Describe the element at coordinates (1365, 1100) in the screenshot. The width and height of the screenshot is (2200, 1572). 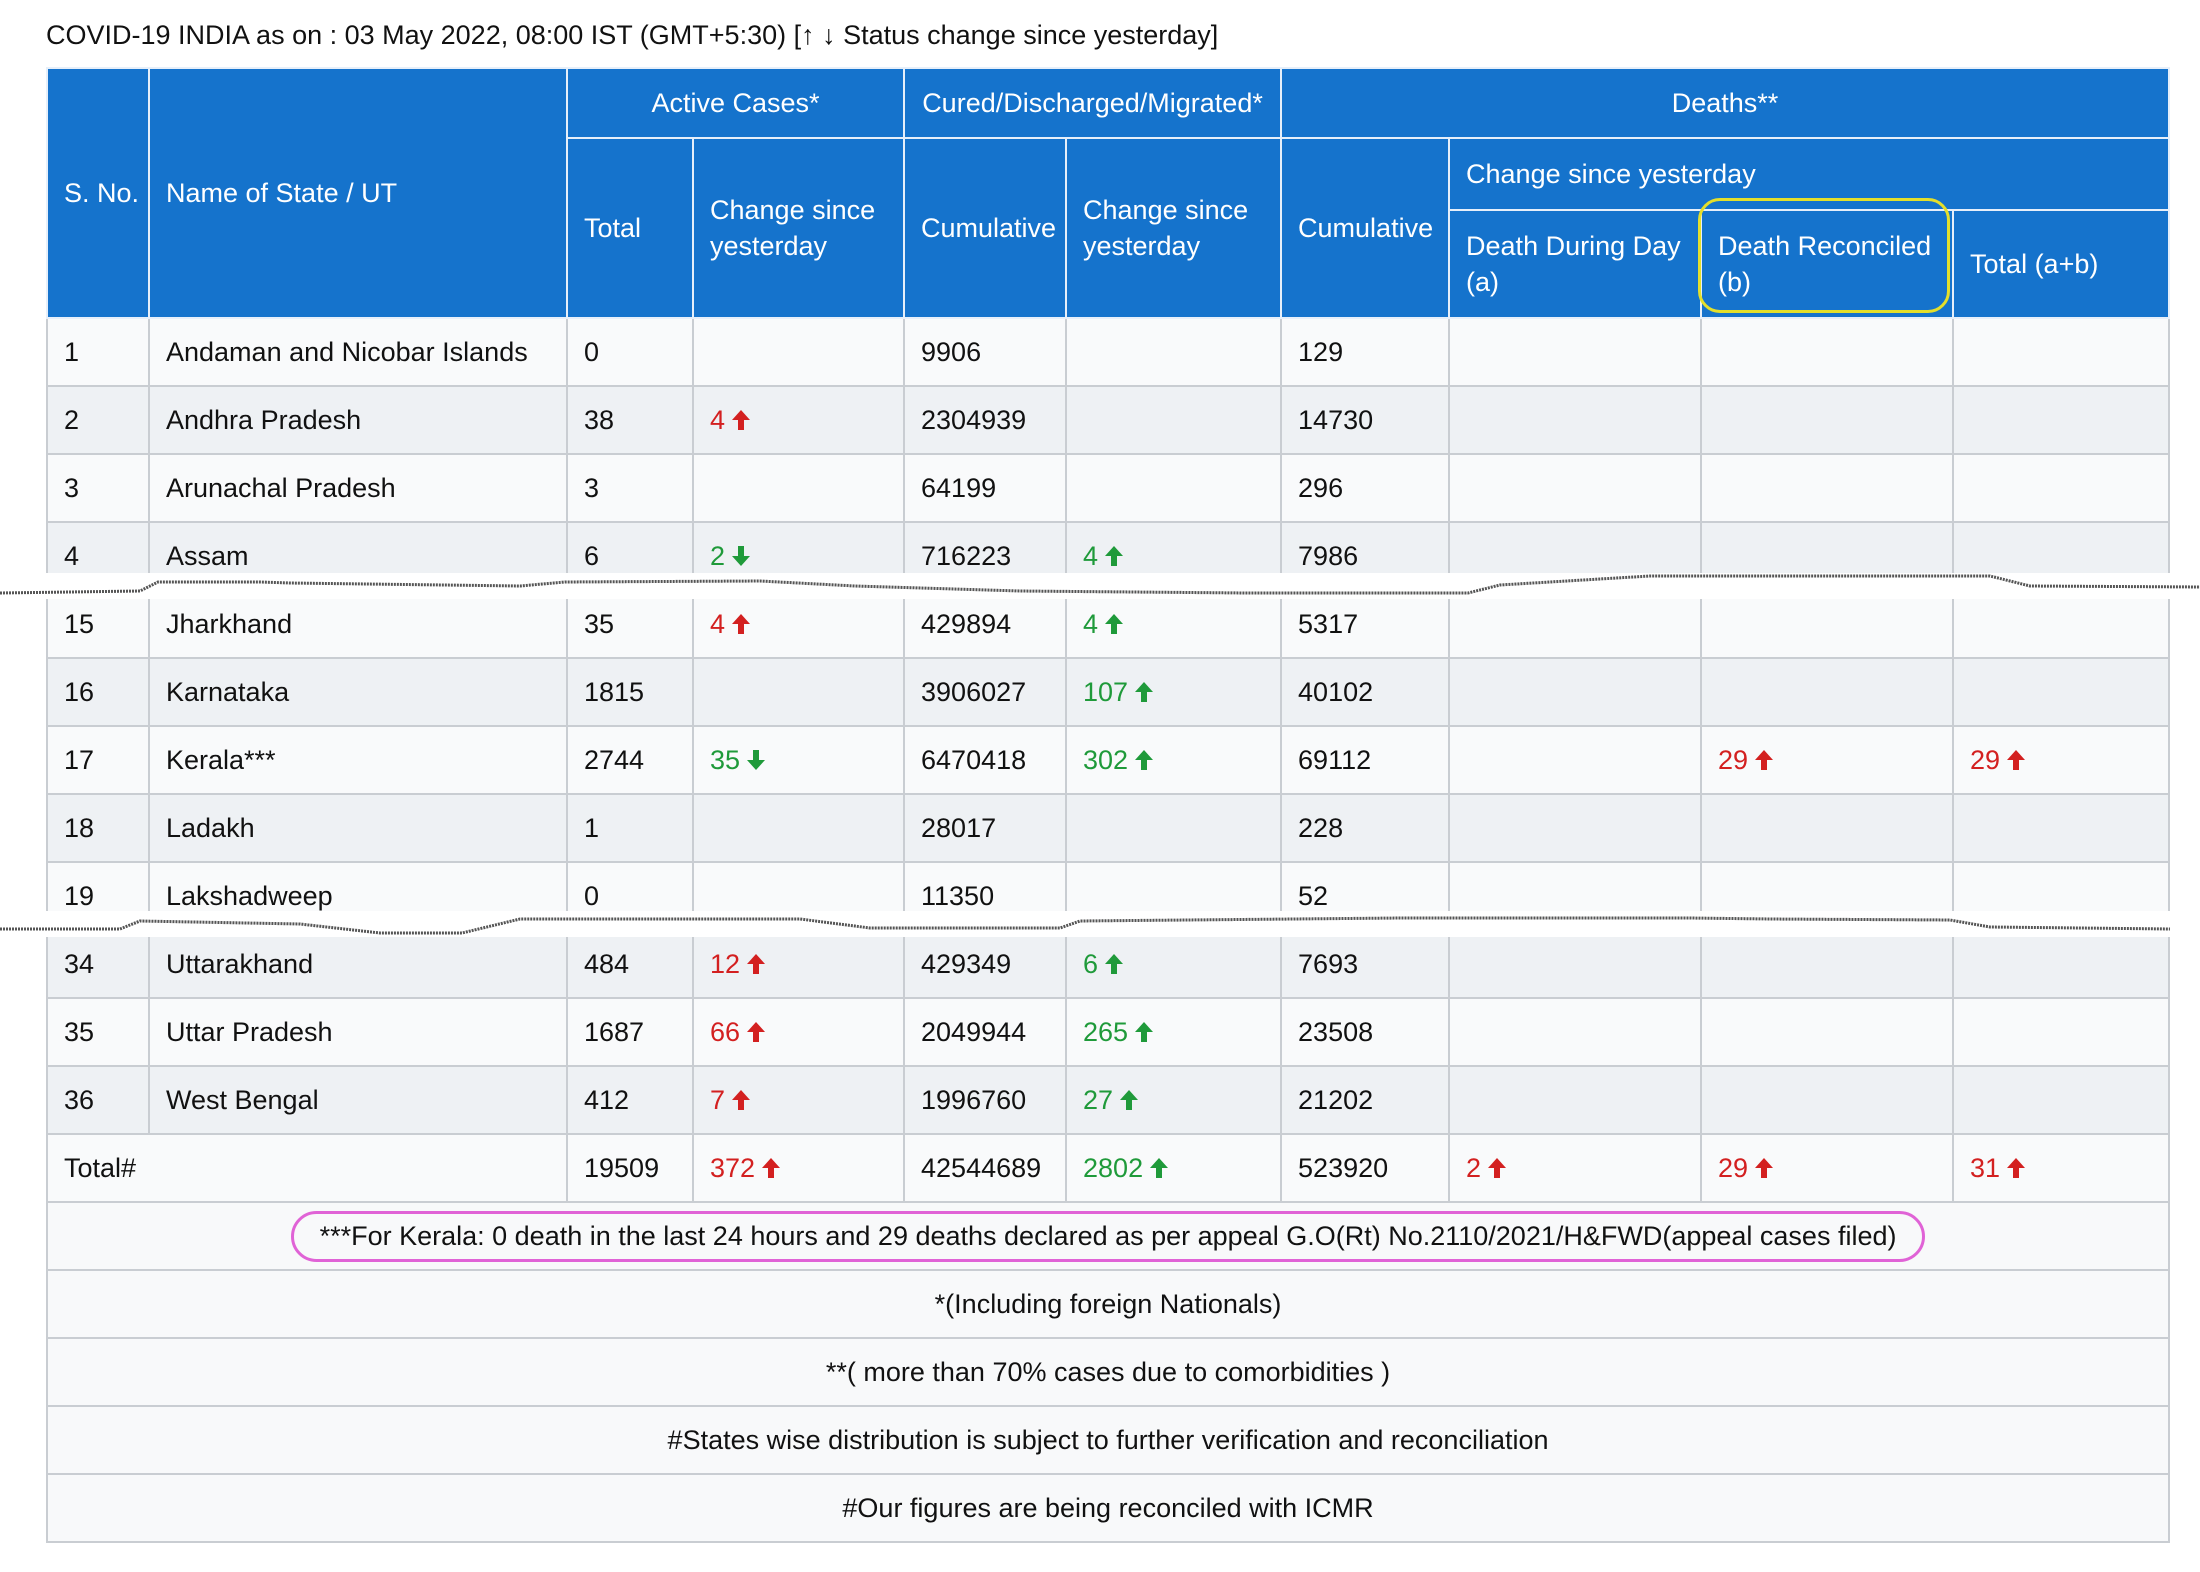
I see `cell-deaths-cumulative: 21202` at that location.